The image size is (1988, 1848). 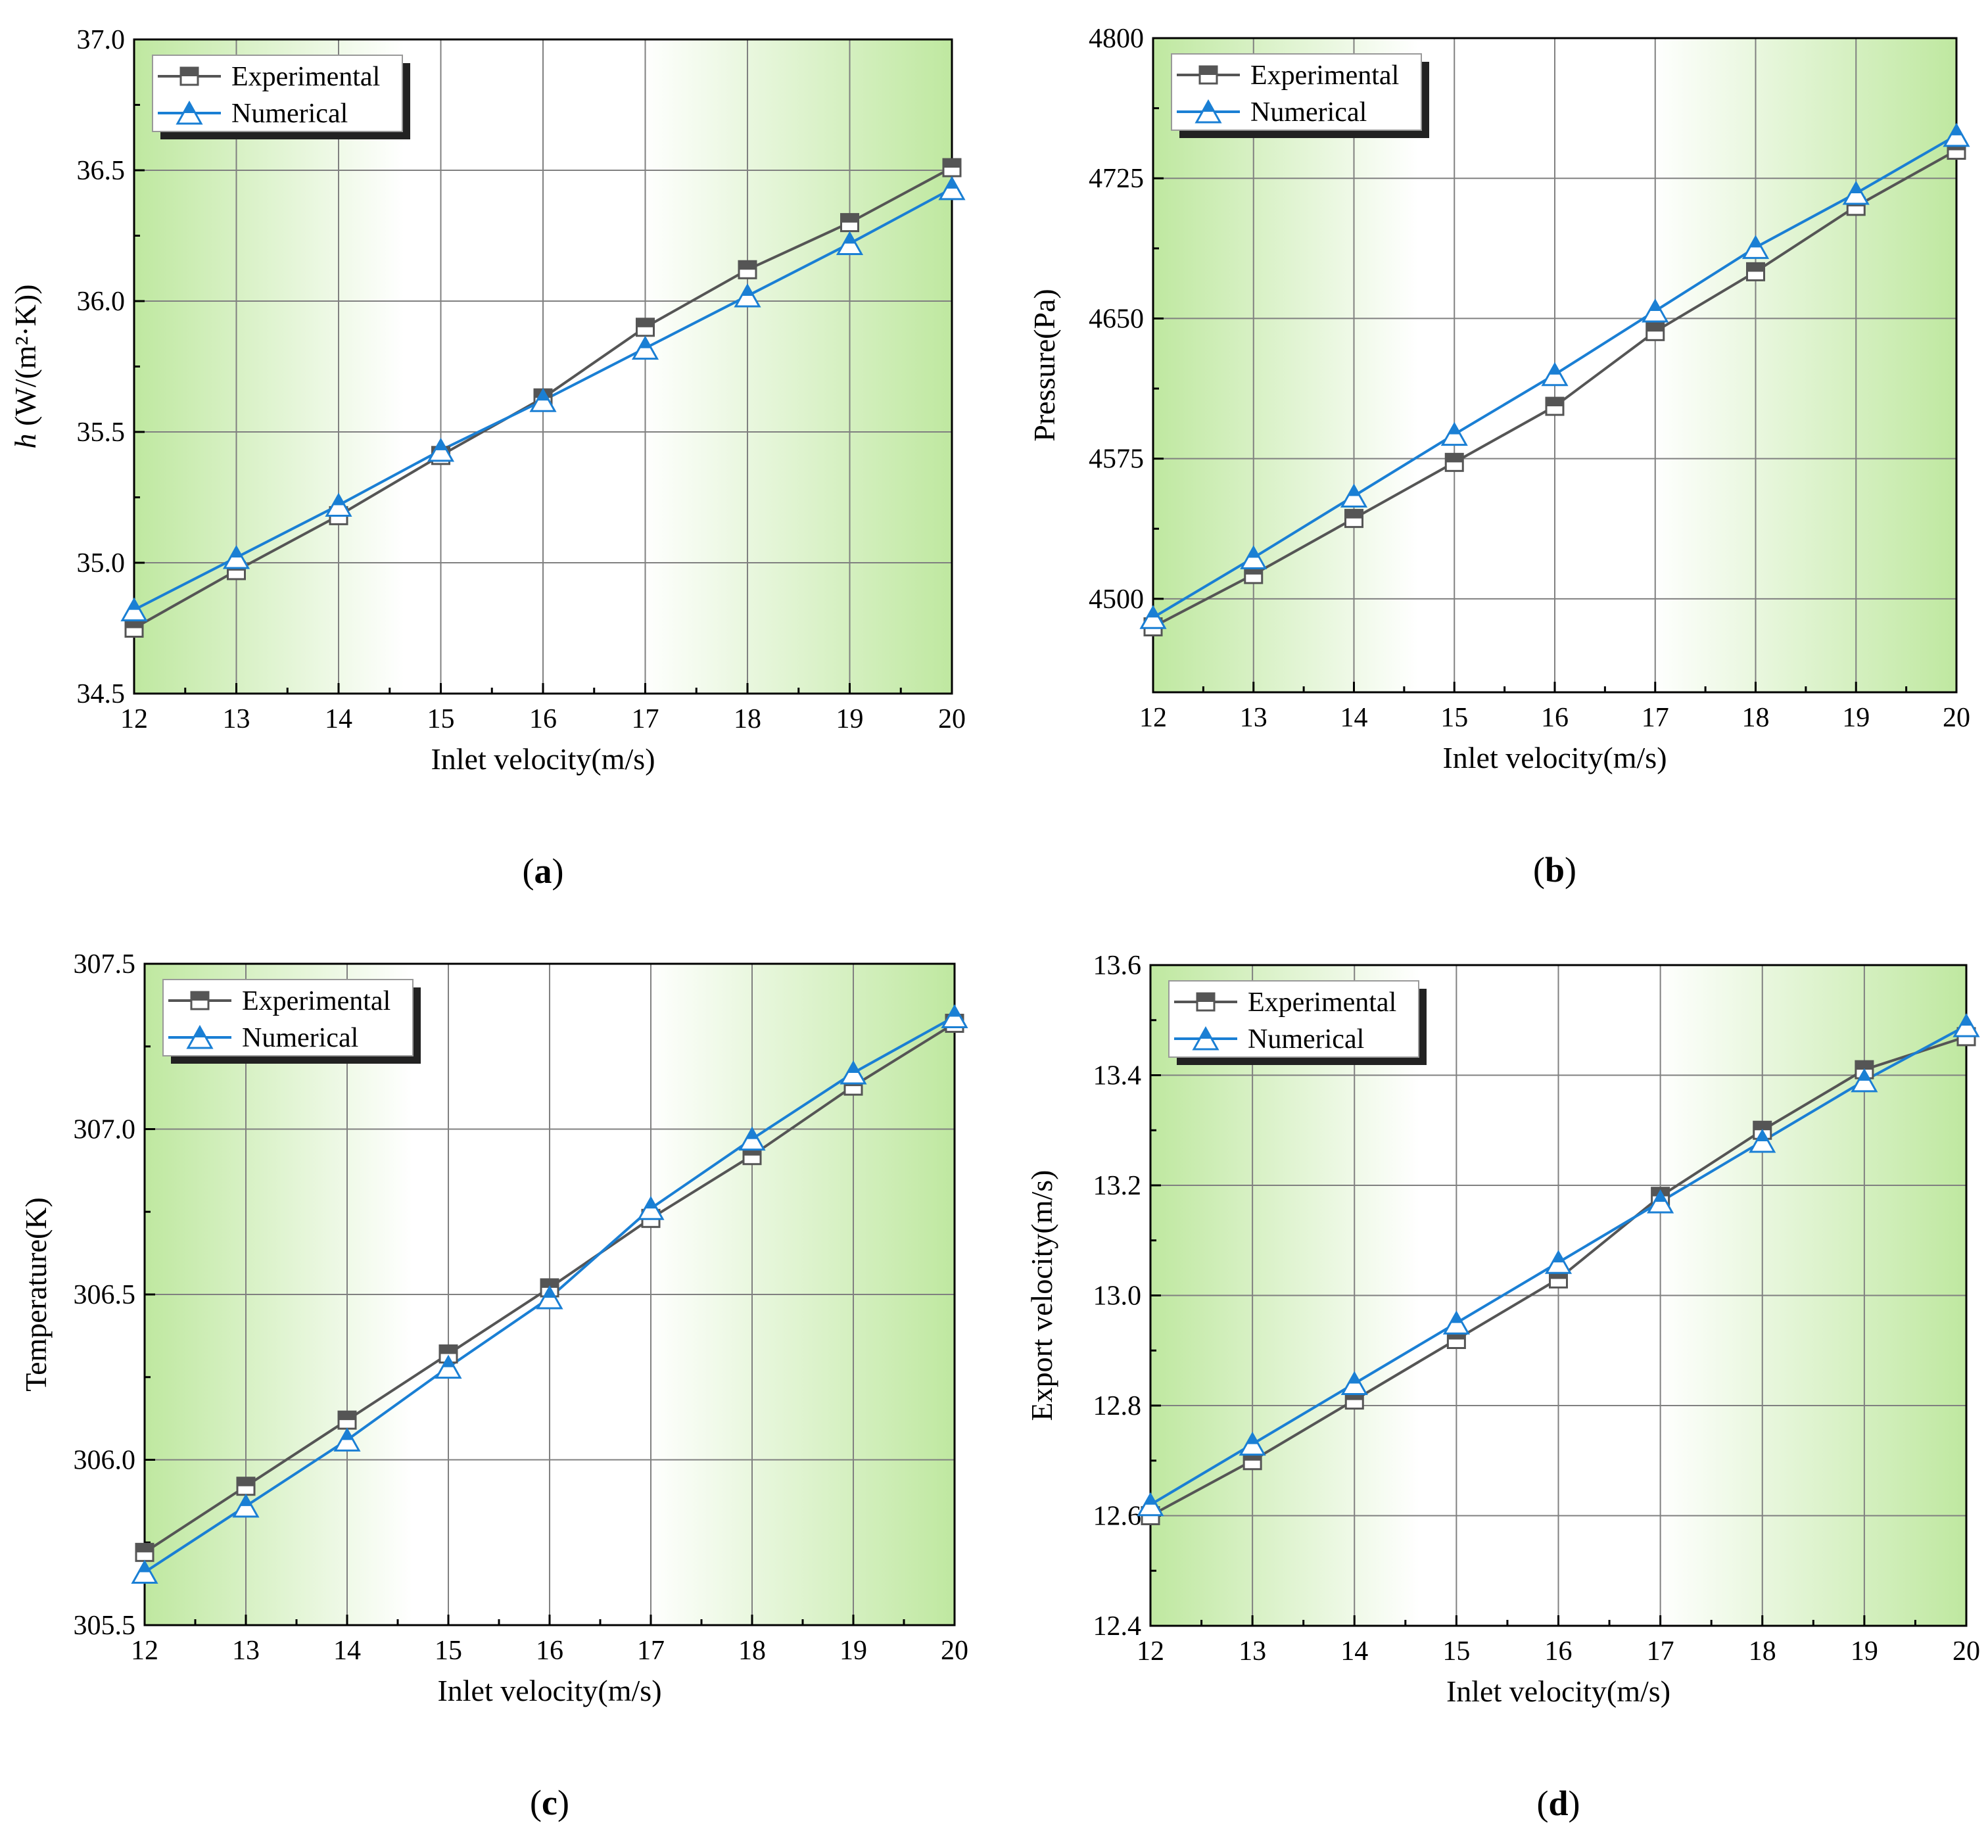 I want to click on y-tick-label: 307.0, so click(x=105, y=1130).